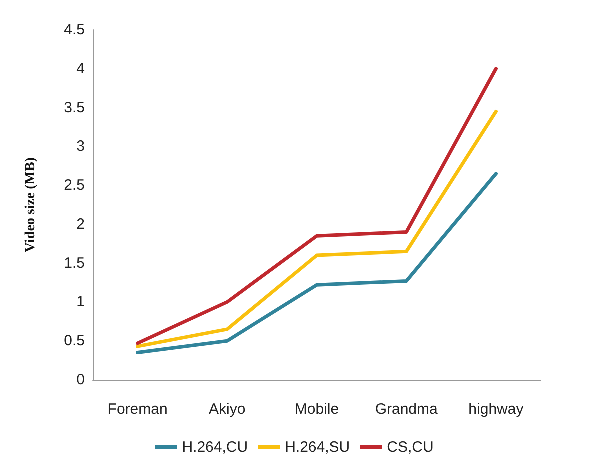 This screenshot has width=589, height=473. What do you see at coordinates (407, 409) in the screenshot?
I see `x-tick-label: Grandma` at bounding box center [407, 409].